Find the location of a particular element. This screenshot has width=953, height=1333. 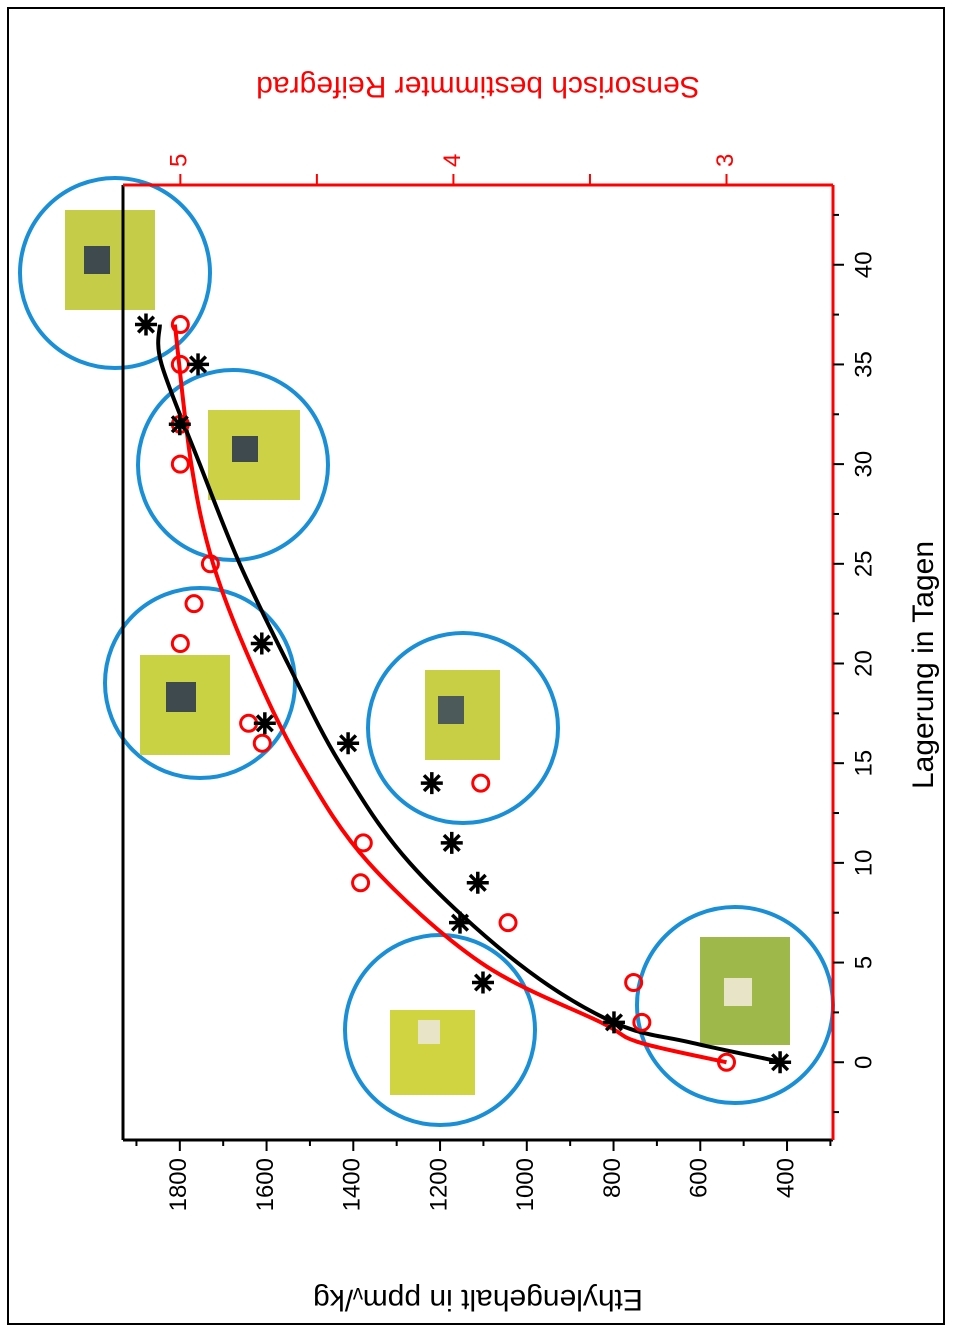

x-tick-label: 30 is located at coordinates (863, 464).